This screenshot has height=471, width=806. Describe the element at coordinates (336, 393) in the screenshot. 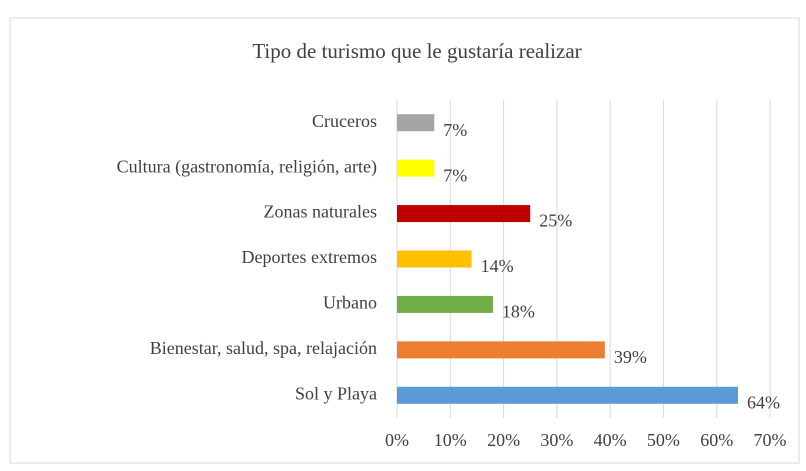

I see `y-tick-label: Sol y Playa` at that location.